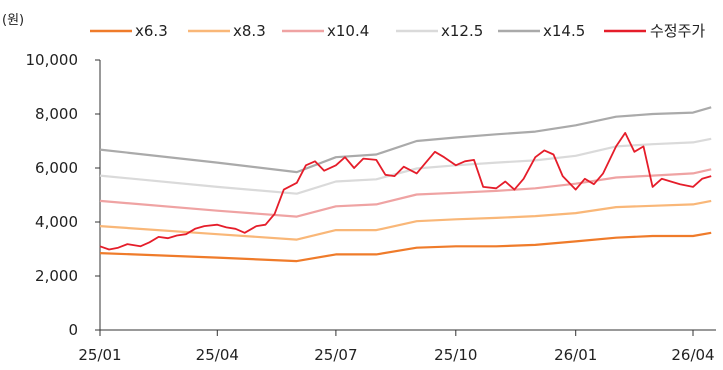 The height and width of the screenshot is (370, 723). I want to click on y-tick-label: 10,000, so click(52, 60).